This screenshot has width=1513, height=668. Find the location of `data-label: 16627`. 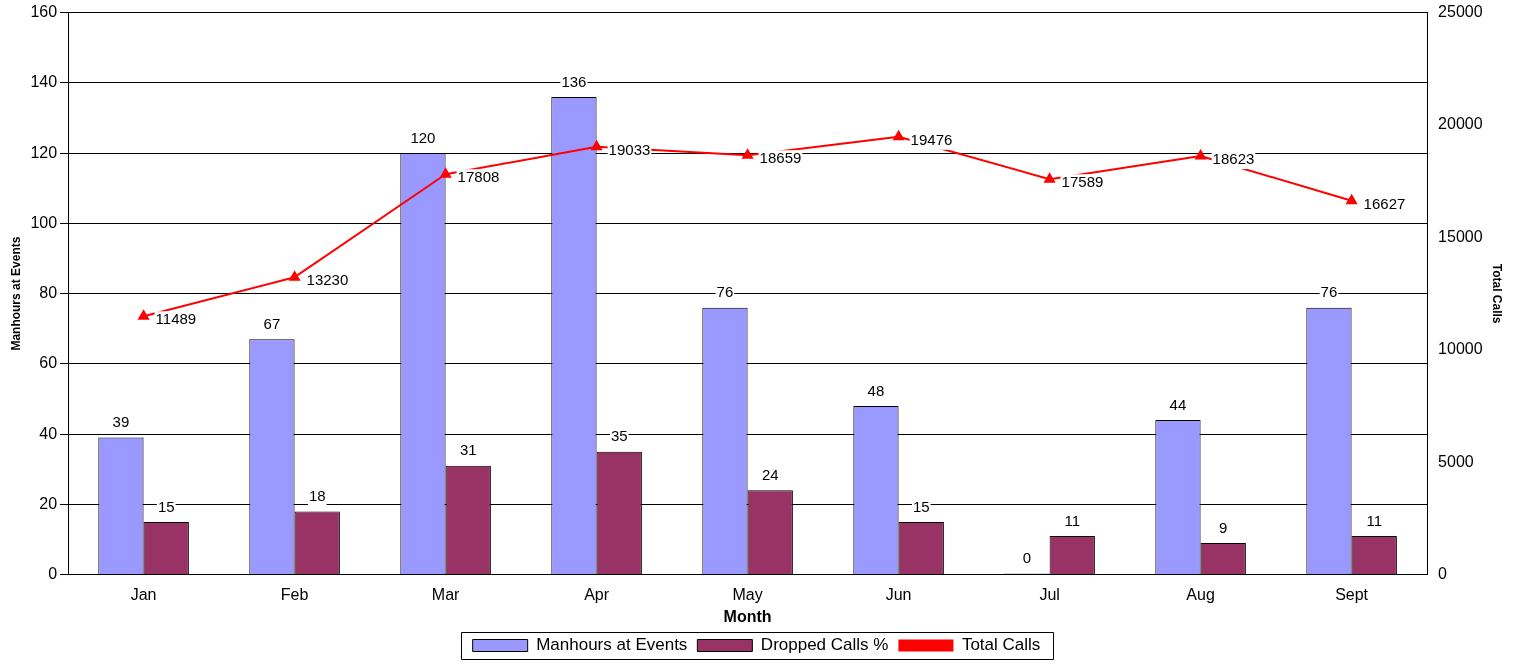

data-label: 16627 is located at coordinates (1384, 203).